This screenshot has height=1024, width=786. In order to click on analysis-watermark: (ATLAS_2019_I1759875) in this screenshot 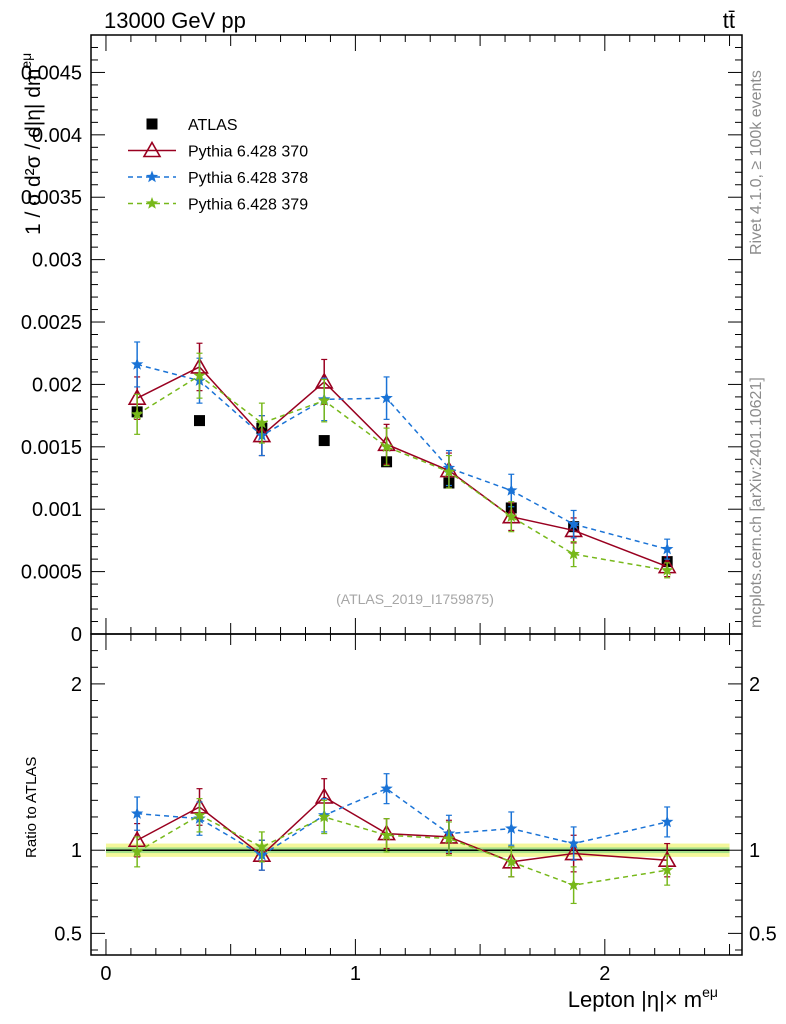, I will do `click(415, 599)`.